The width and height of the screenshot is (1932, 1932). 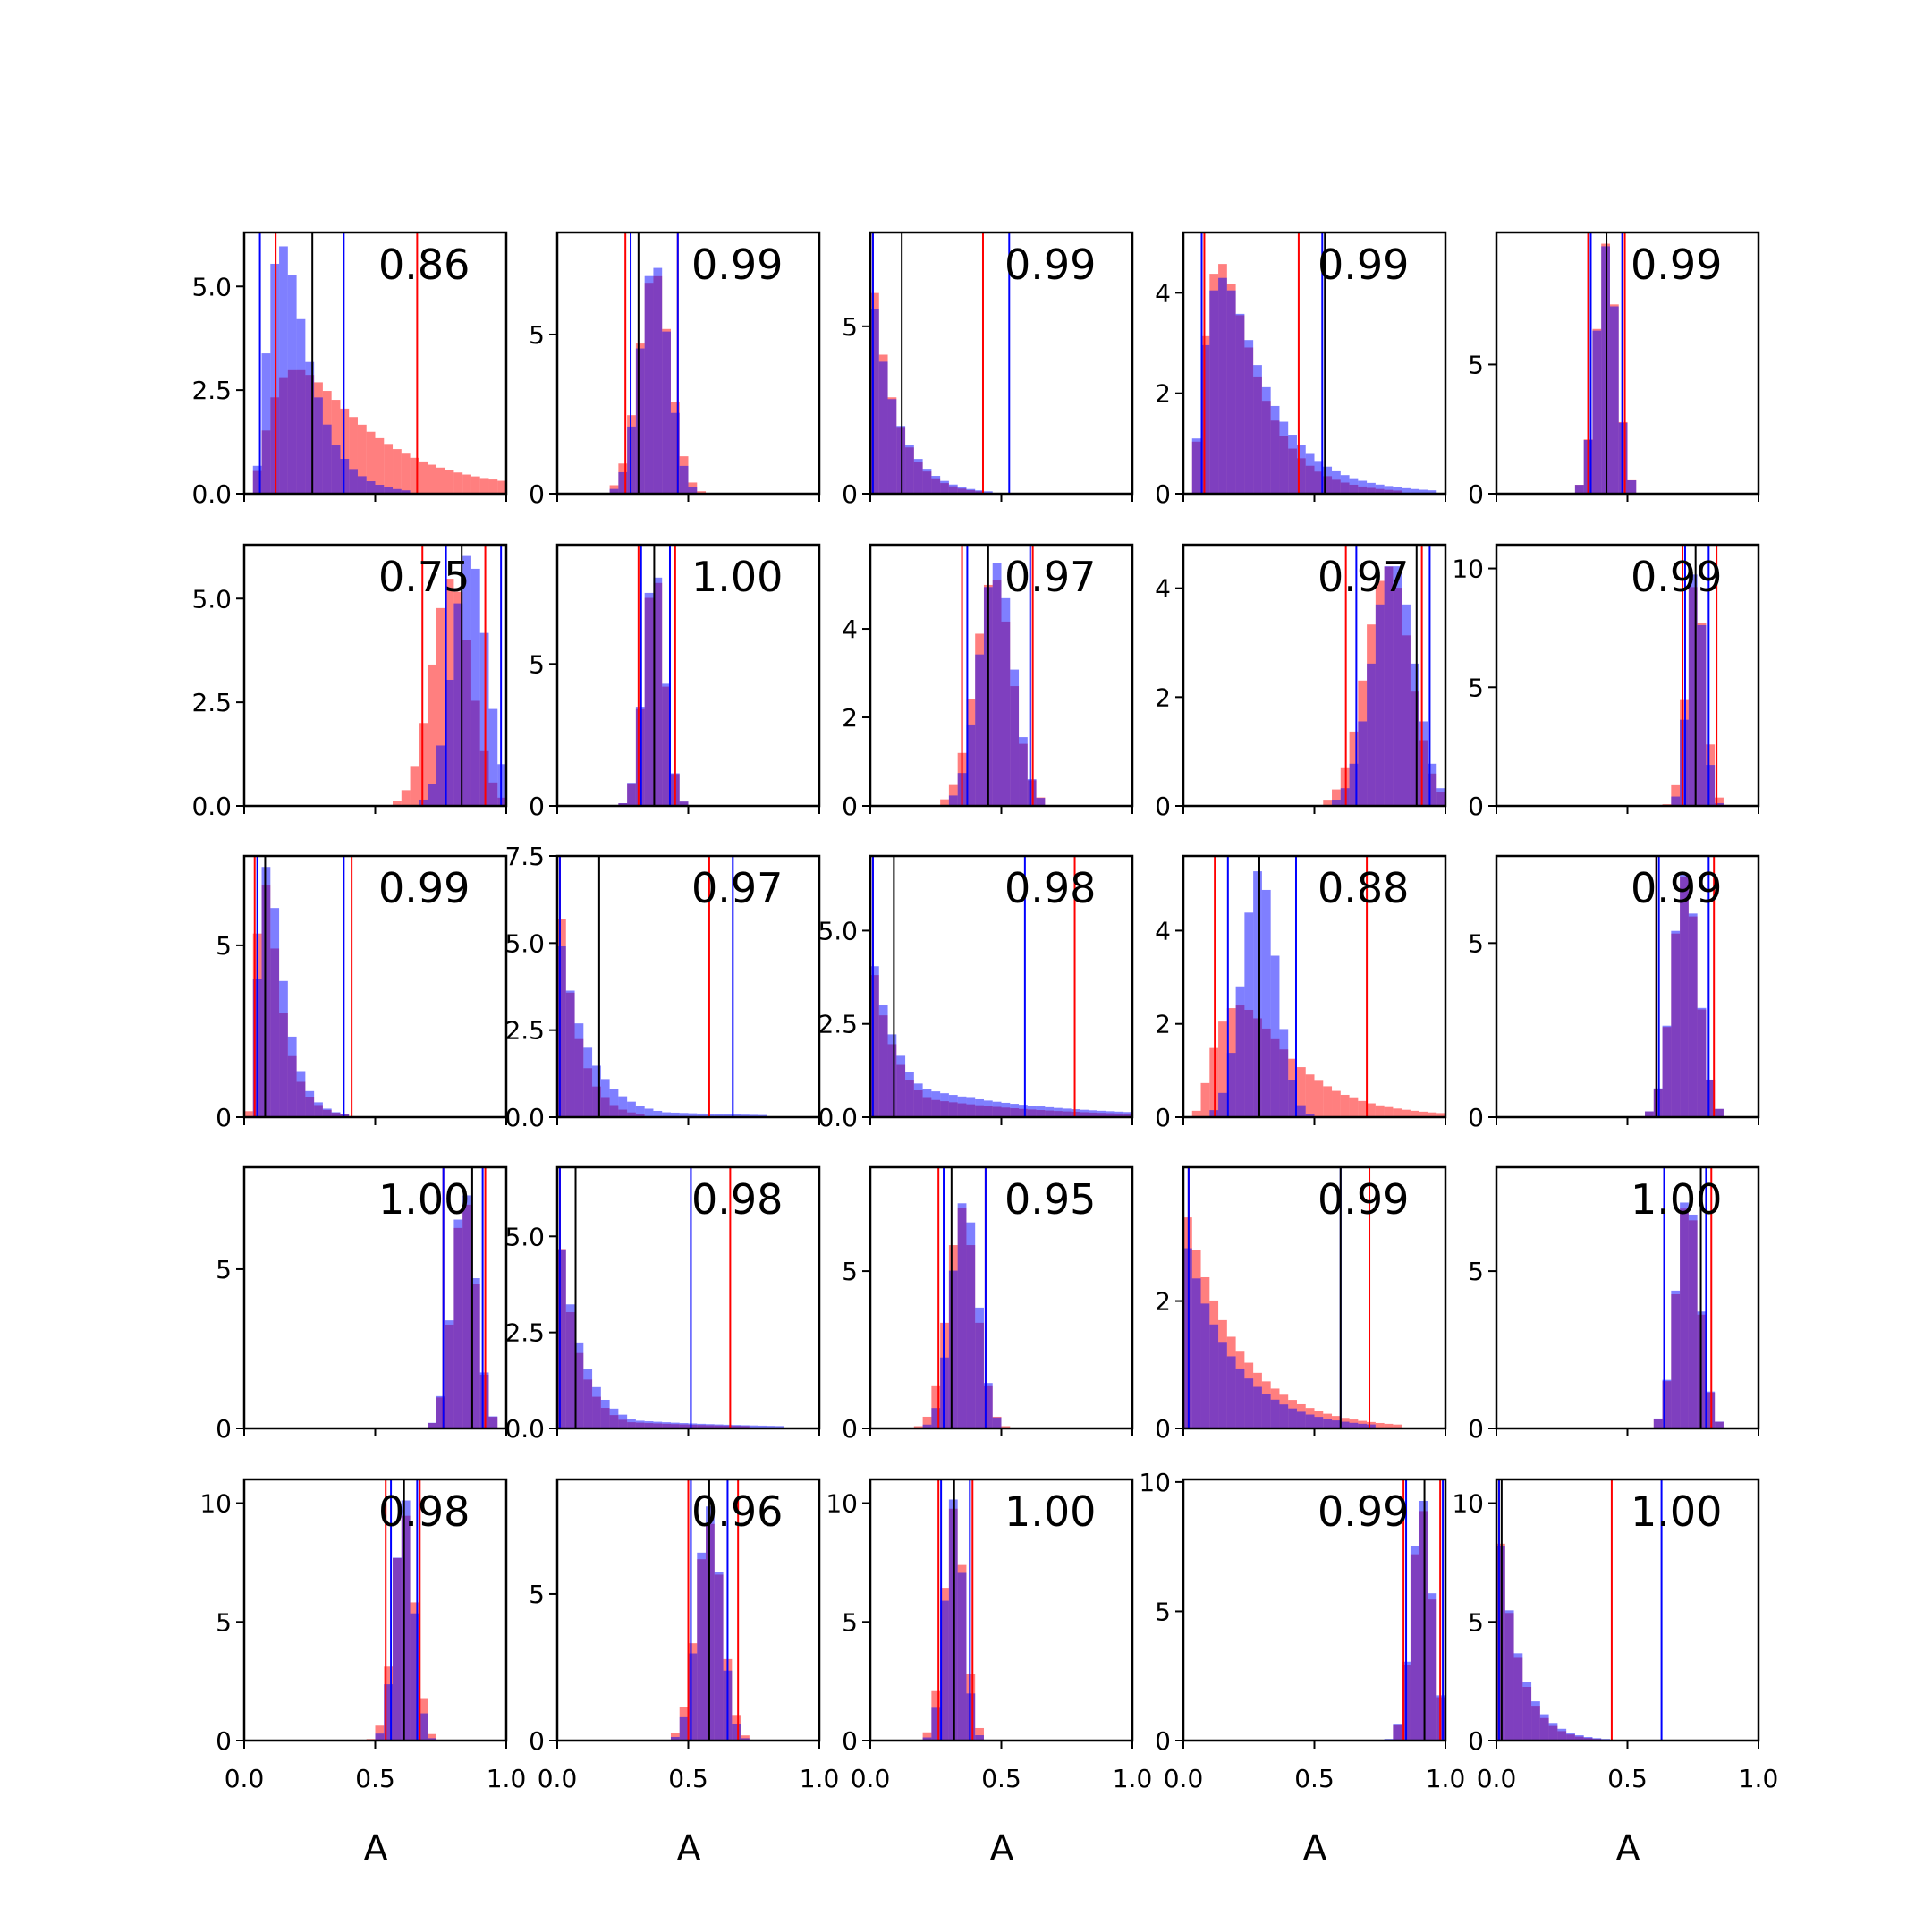 What do you see at coordinates (1446, 1778) in the screenshot?
I see `x-tick-label: 1.0` at bounding box center [1446, 1778].